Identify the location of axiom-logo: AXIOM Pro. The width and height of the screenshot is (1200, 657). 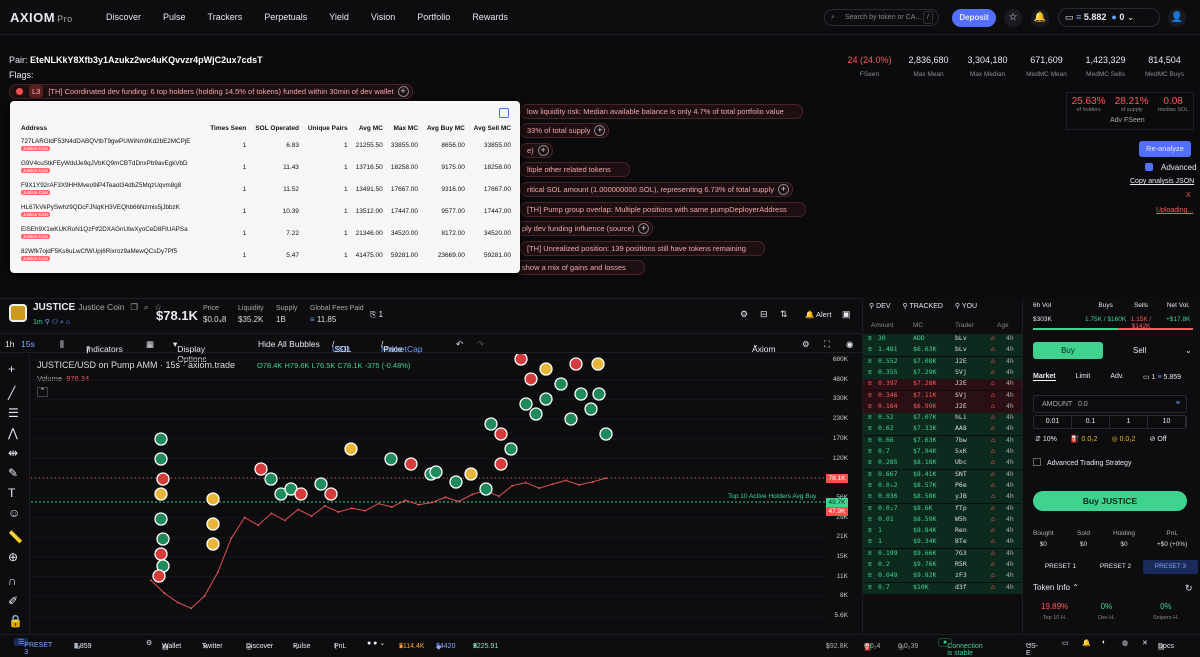
(41, 17).